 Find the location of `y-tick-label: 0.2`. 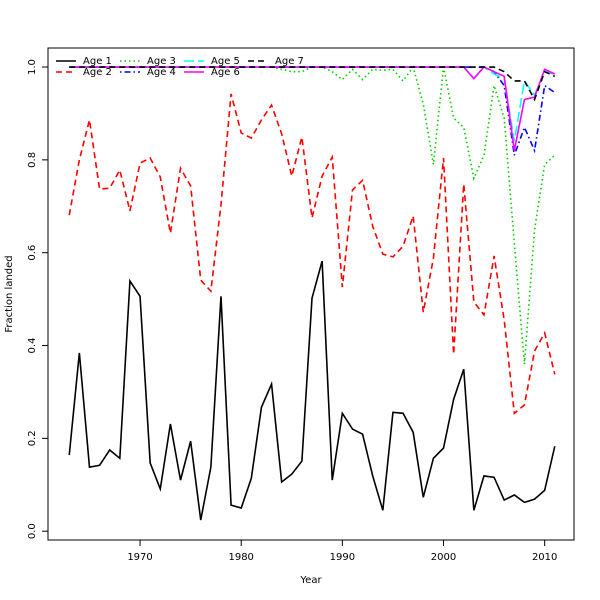

y-tick-label: 0.2 is located at coordinates (32, 438).